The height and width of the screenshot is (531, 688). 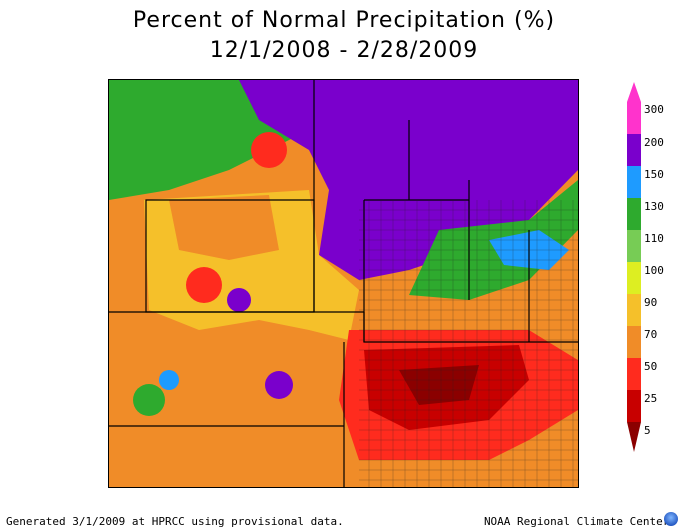 I want to click on legend-label-100: 100, so click(x=654, y=270).